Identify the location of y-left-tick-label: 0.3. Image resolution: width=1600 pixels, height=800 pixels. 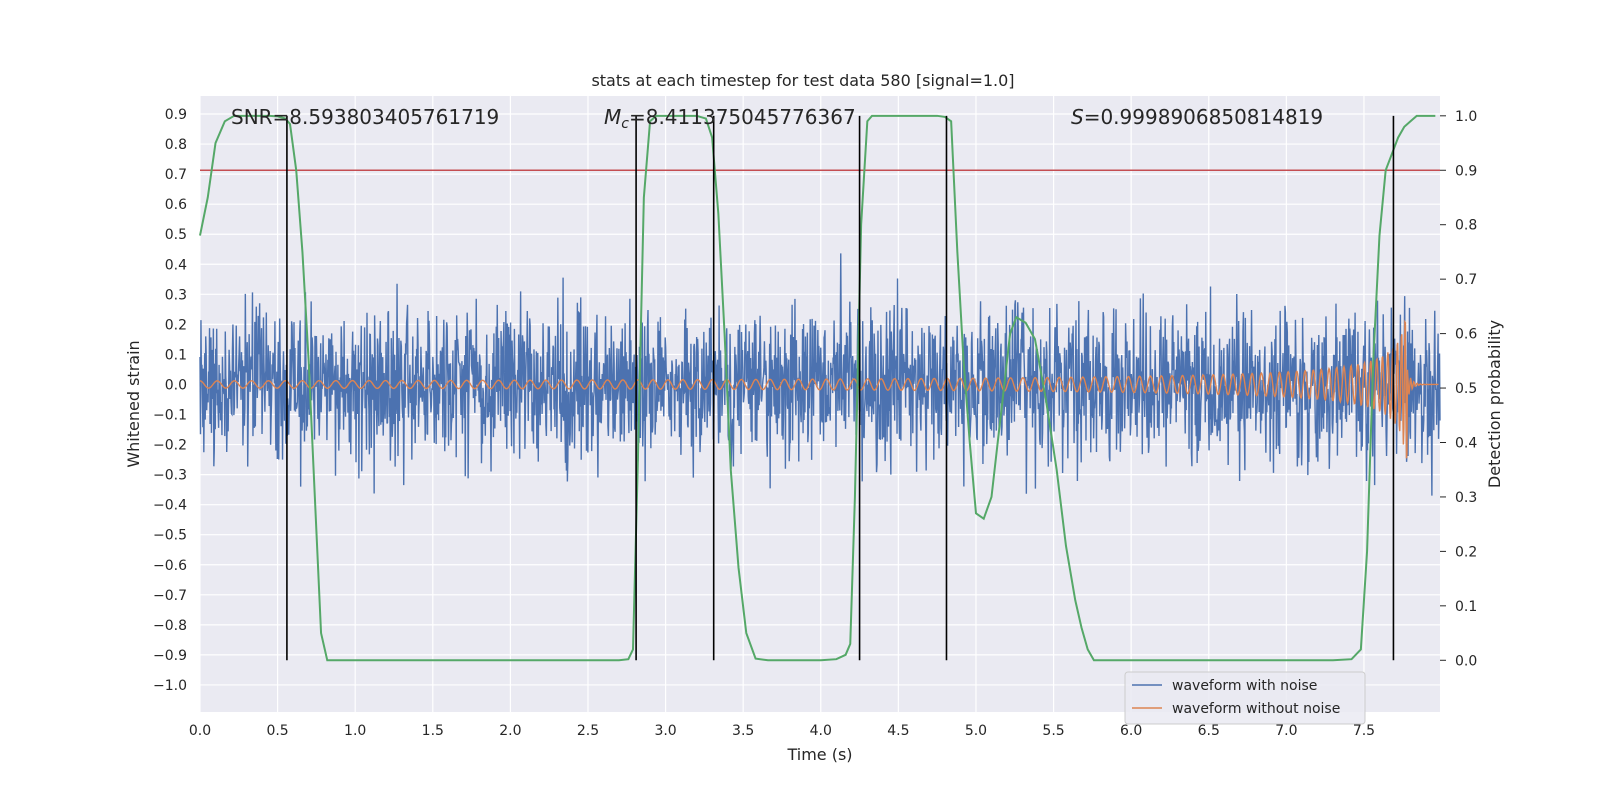
(176, 295).